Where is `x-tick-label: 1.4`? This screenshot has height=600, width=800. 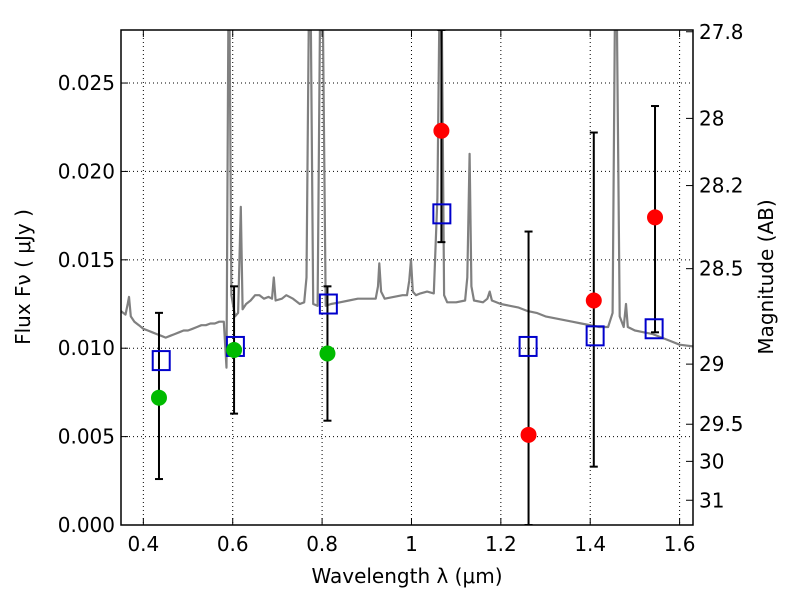
x-tick-label: 1.4 is located at coordinates (590, 544).